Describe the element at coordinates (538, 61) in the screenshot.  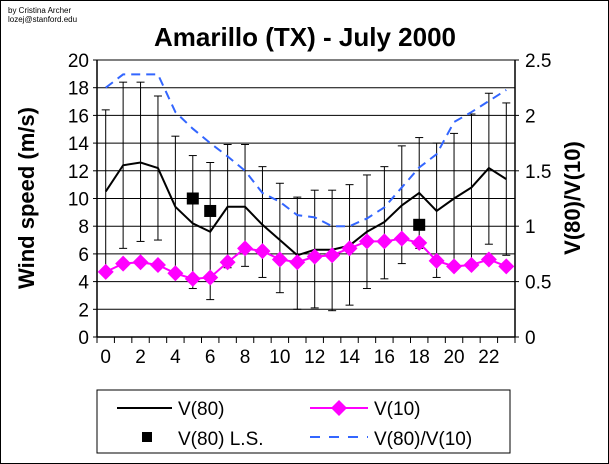
I see `y2-tick-label: 2.5` at that location.